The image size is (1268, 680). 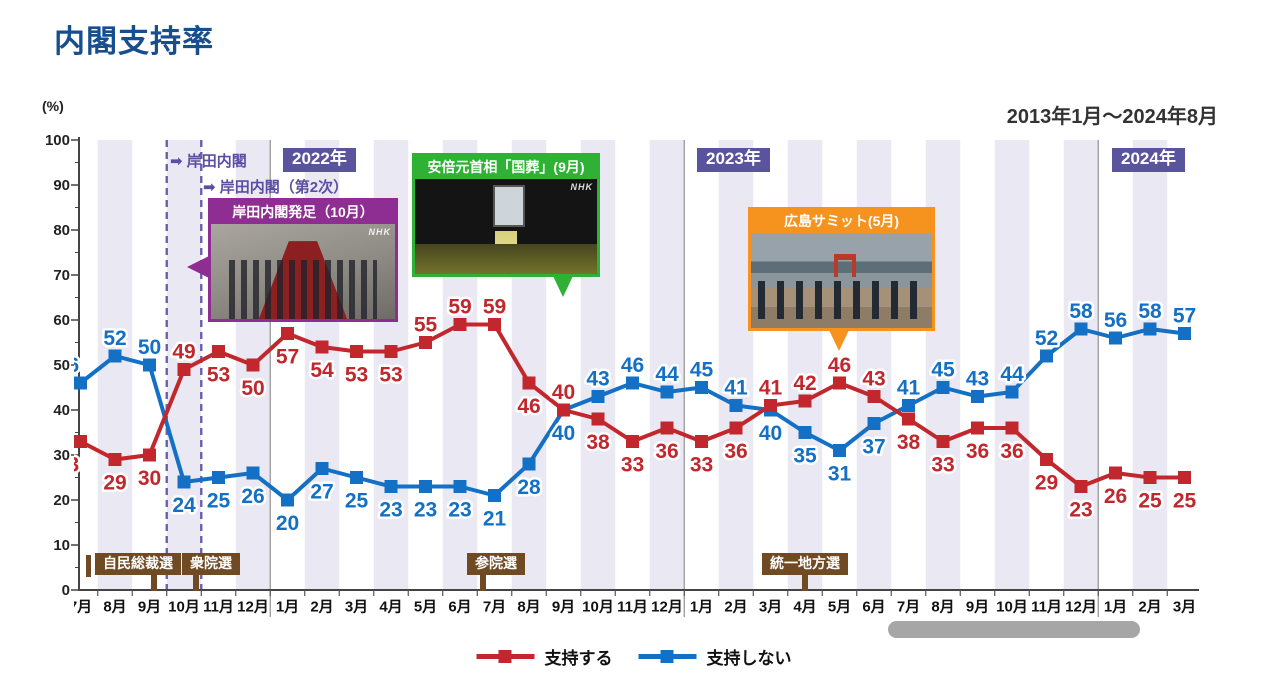 I want to click on hiroshima-summit-photo, so click(x=841, y=280).